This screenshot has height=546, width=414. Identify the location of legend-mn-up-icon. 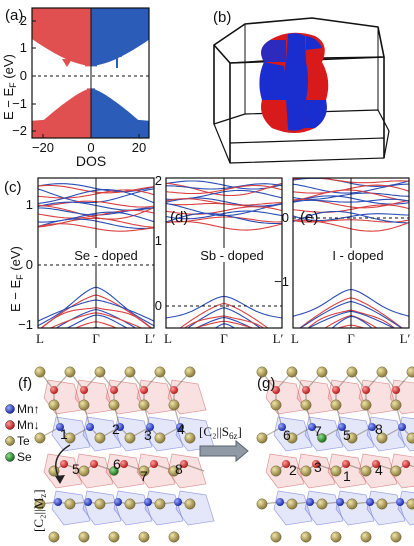
(10, 409).